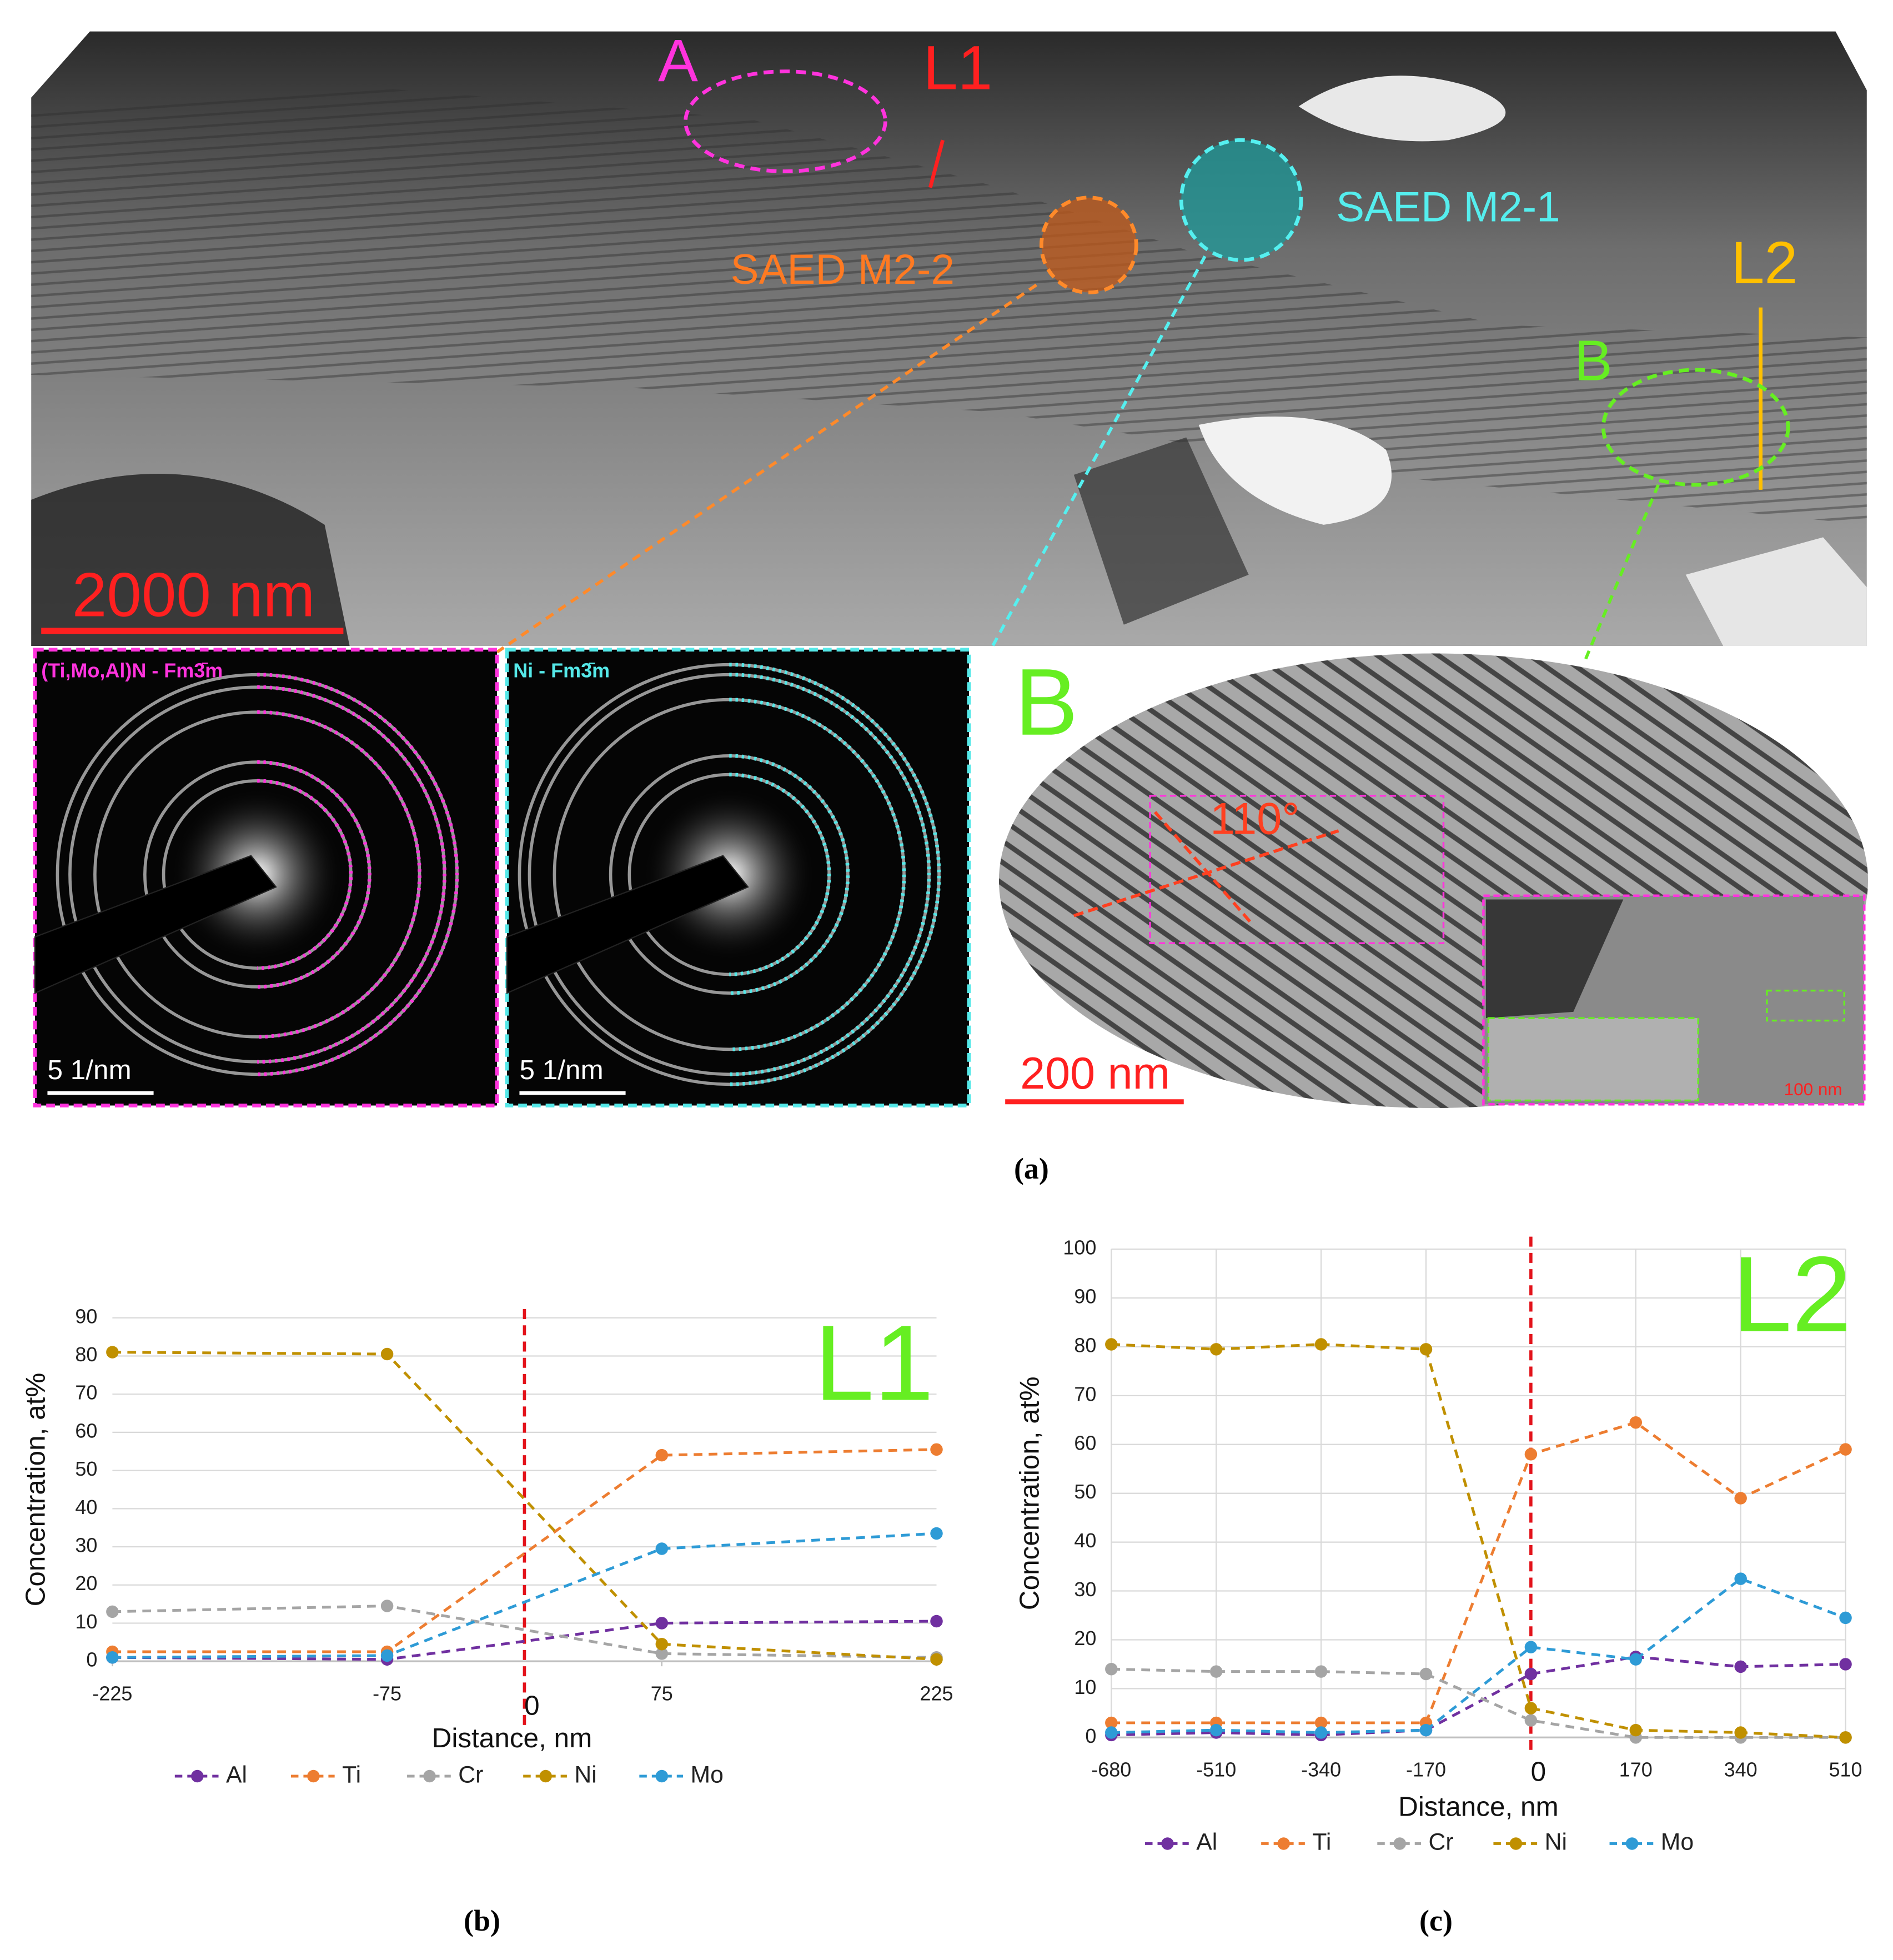 The height and width of the screenshot is (1960, 1893). What do you see at coordinates (112, 1694) in the screenshot?
I see `x-tick-label: -225` at bounding box center [112, 1694].